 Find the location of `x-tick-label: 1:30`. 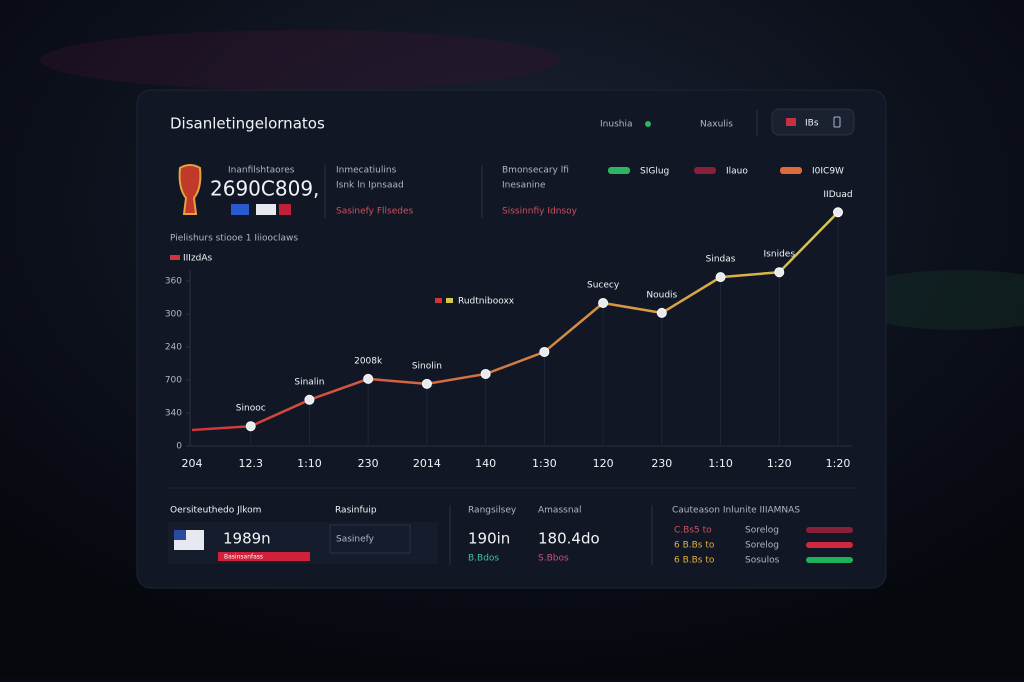

x-tick-label: 1:30 is located at coordinates (544, 463).